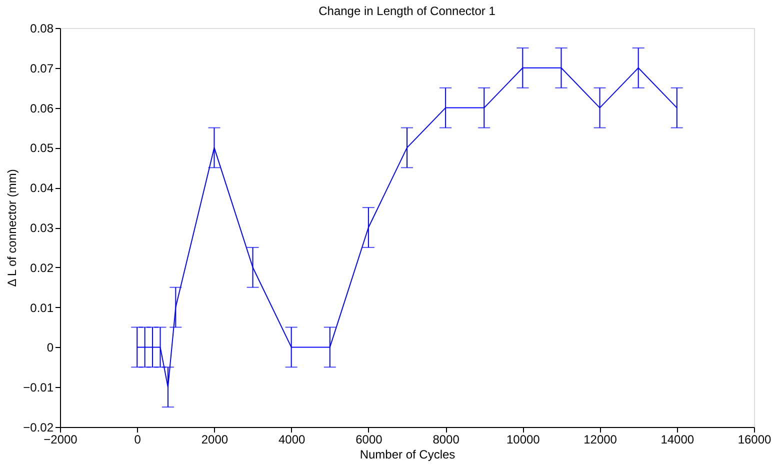 The height and width of the screenshot is (465, 776). I want to click on y-axis-title: Δ L of connector (mm), so click(12, 228).